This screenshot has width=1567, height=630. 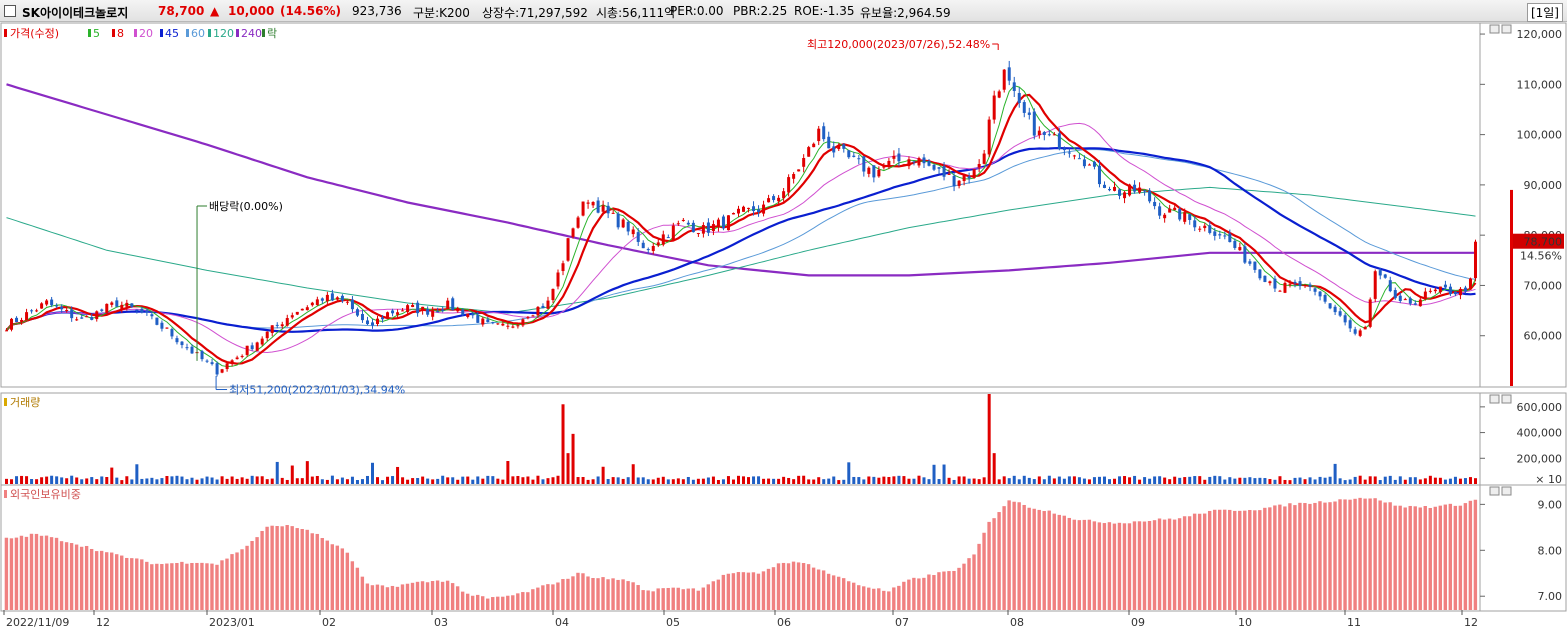 What do you see at coordinates (161, 33) in the screenshot?
I see `ma-legend-swatch` at bounding box center [161, 33].